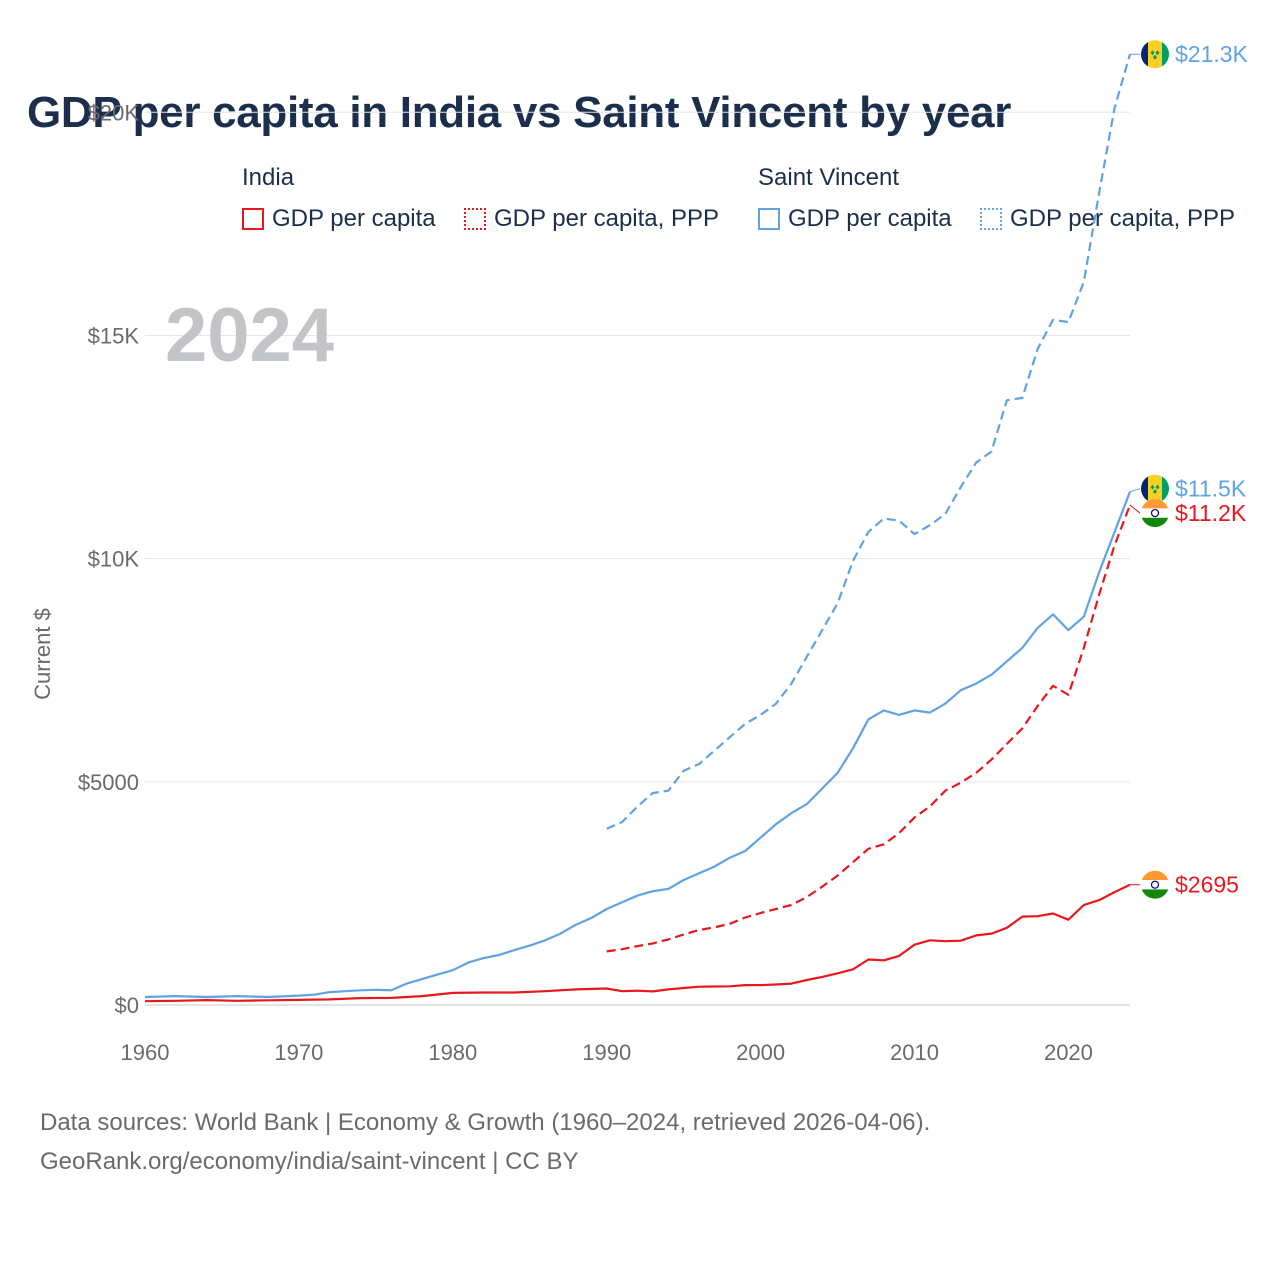 The width and height of the screenshot is (1280, 1280). Describe the element at coordinates (760, 1052) in the screenshot. I see `x-tick-label: 2000` at that location.